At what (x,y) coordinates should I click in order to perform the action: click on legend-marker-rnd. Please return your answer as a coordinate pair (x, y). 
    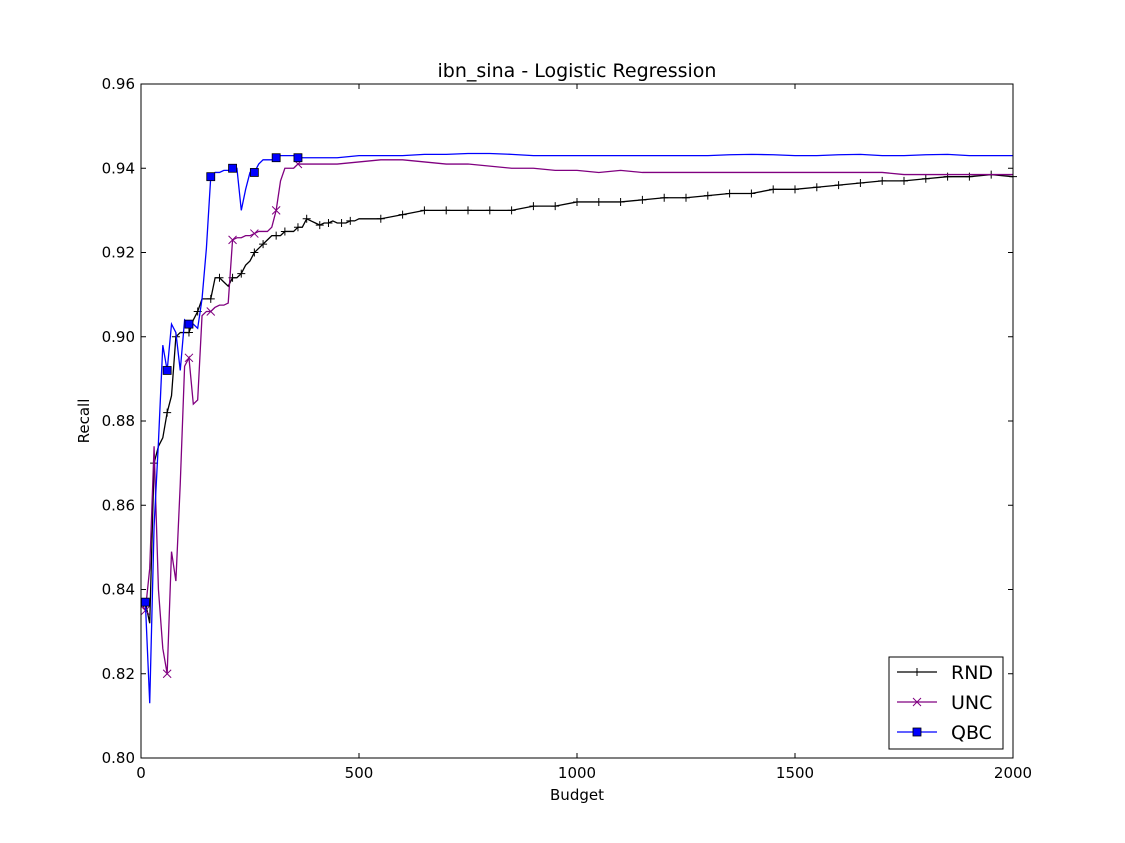
    Looking at the image, I should click on (917, 672).